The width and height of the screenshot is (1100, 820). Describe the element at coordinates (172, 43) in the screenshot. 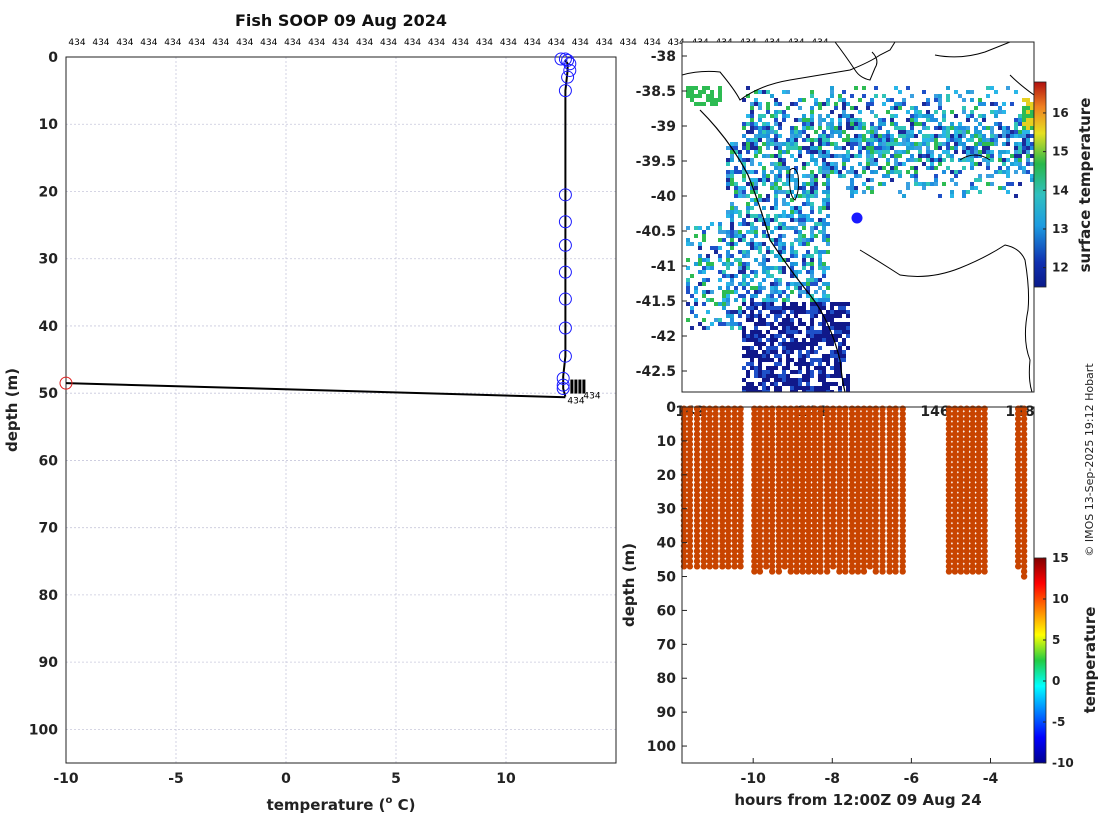

I see `probe-id-label: 434` at that location.